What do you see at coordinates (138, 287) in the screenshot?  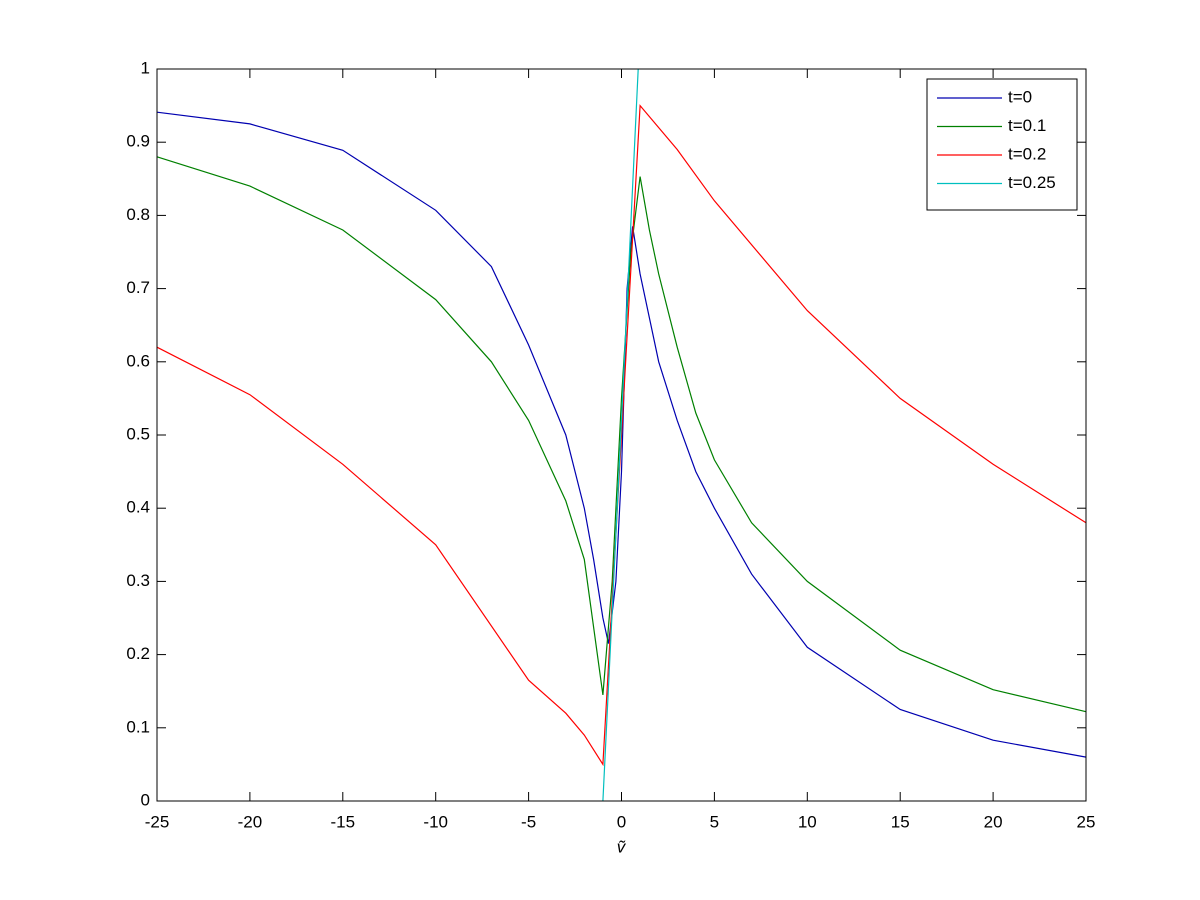 I see `y-tick-label: 0.7` at bounding box center [138, 287].